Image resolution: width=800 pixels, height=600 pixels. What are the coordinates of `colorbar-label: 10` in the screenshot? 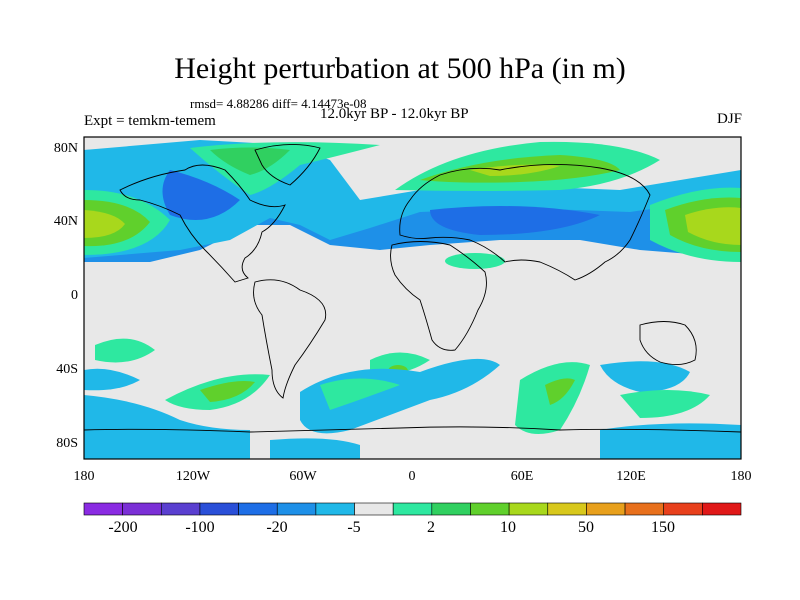 It's located at (508, 527).